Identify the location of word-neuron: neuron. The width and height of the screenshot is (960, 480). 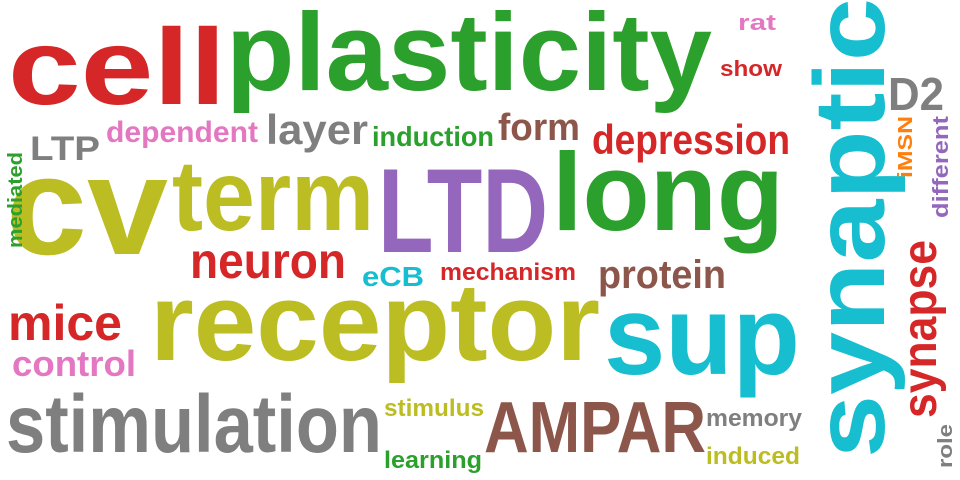
(268, 261).